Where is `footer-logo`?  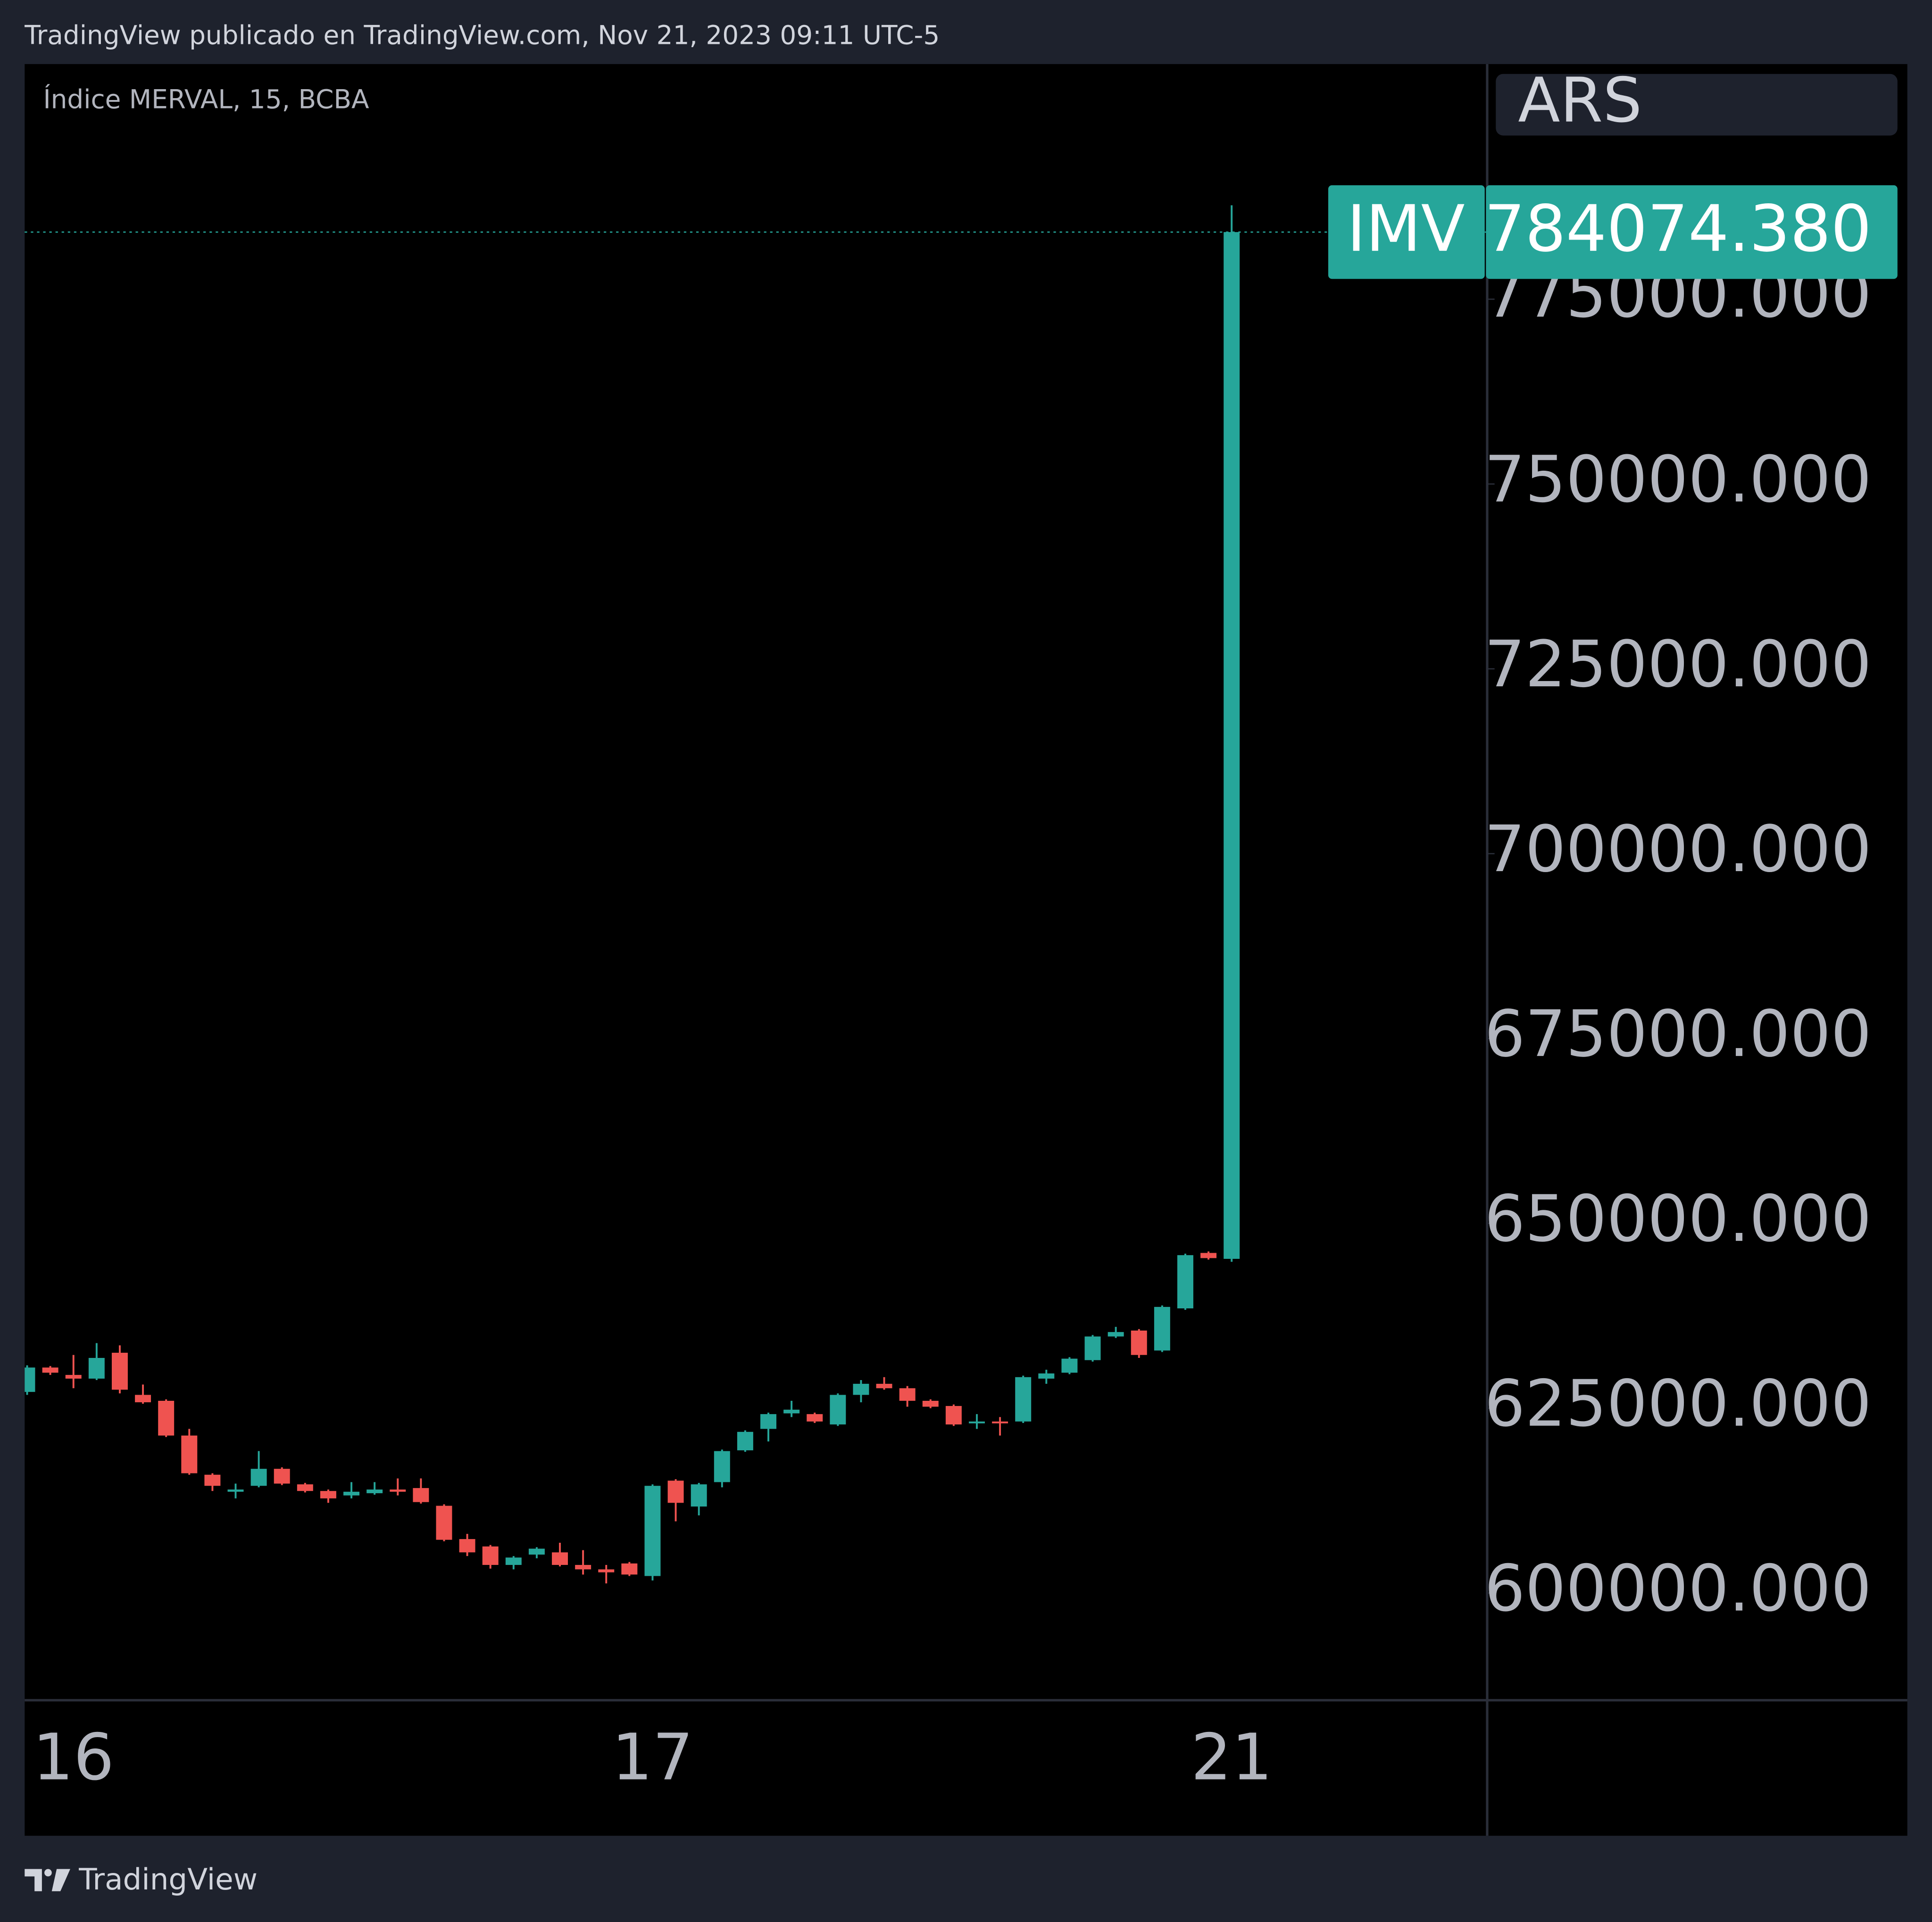
footer-logo is located at coordinates (47, 1880).